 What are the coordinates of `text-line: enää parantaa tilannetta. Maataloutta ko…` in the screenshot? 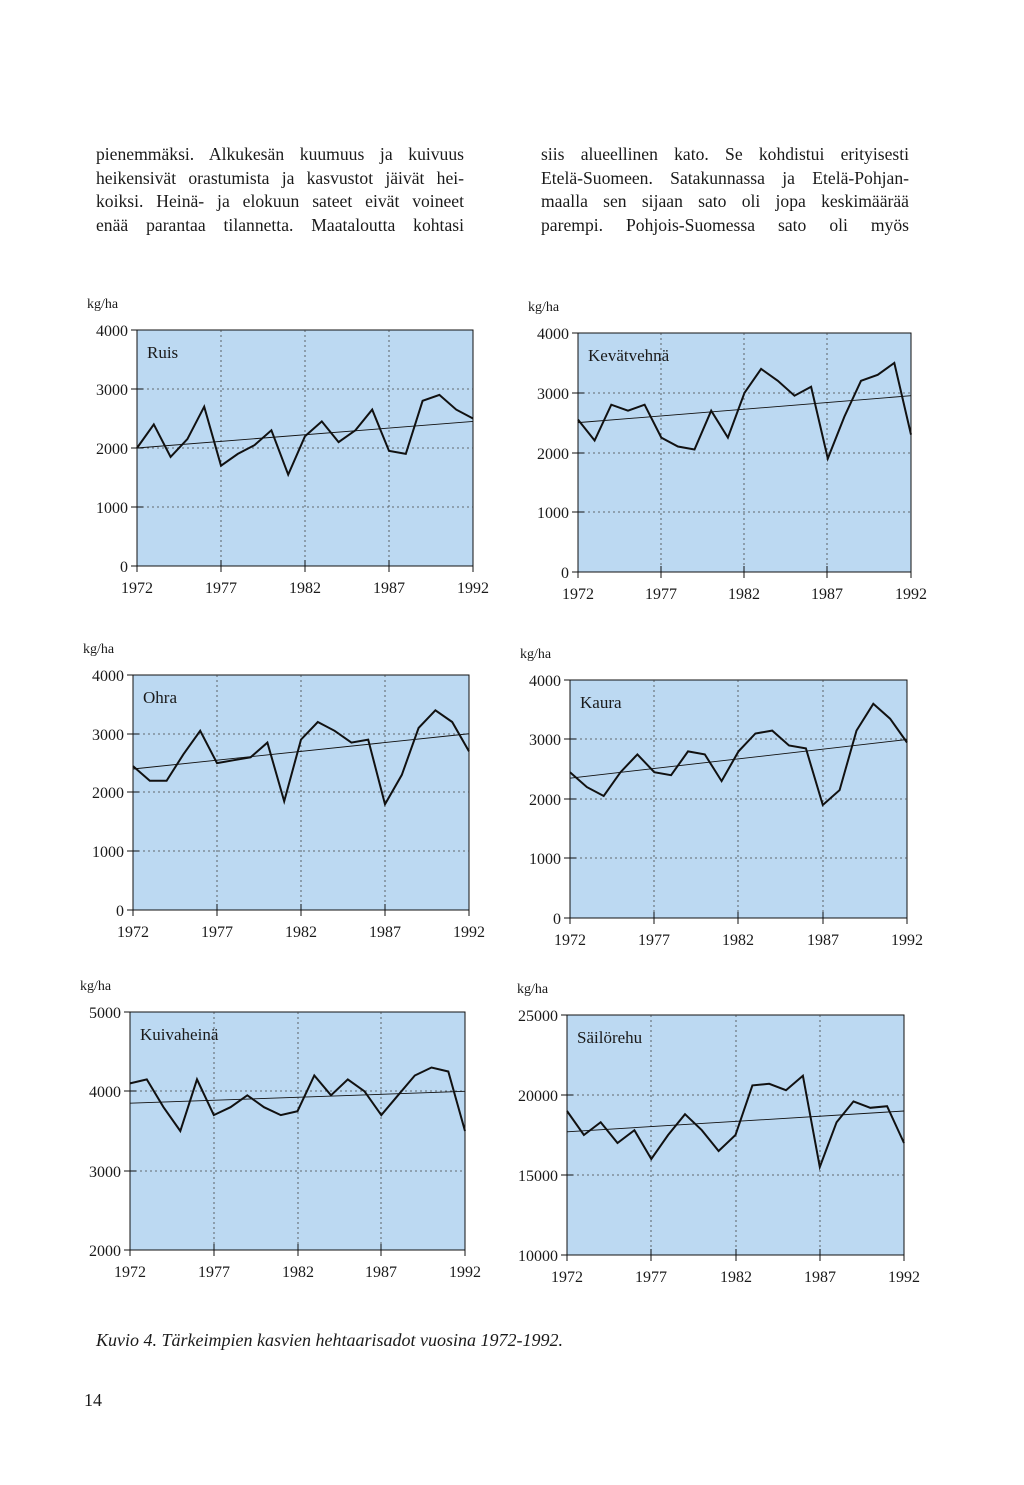 It's located at (280, 224).